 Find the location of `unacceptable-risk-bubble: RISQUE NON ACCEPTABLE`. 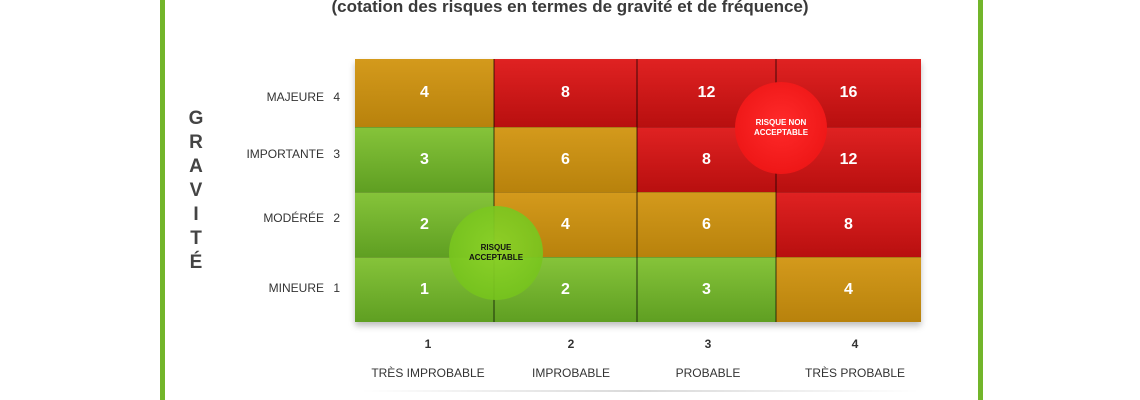

unacceptable-risk-bubble: RISQUE NON ACCEPTABLE is located at coordinates (781, 128).